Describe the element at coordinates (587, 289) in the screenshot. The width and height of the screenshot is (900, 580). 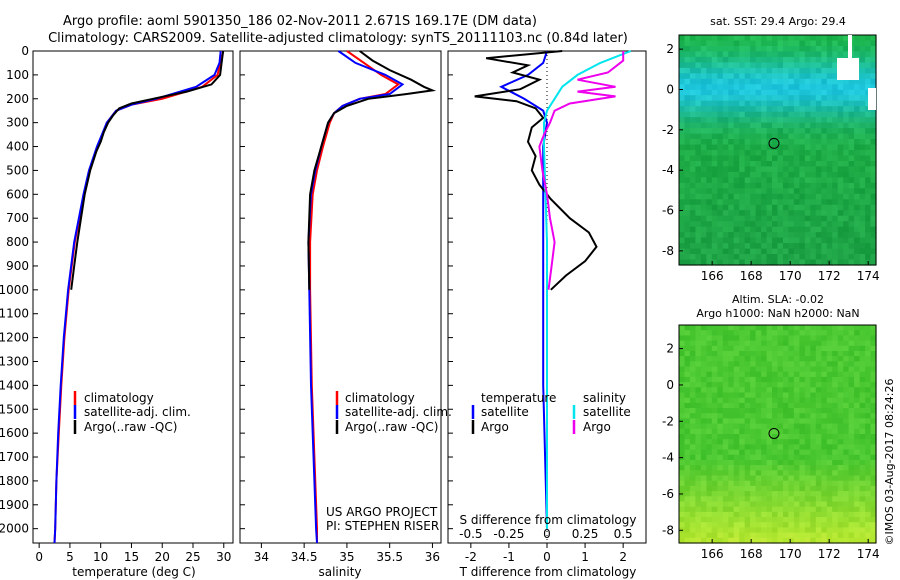
I see `series-line-salinity-satellite` at that location.